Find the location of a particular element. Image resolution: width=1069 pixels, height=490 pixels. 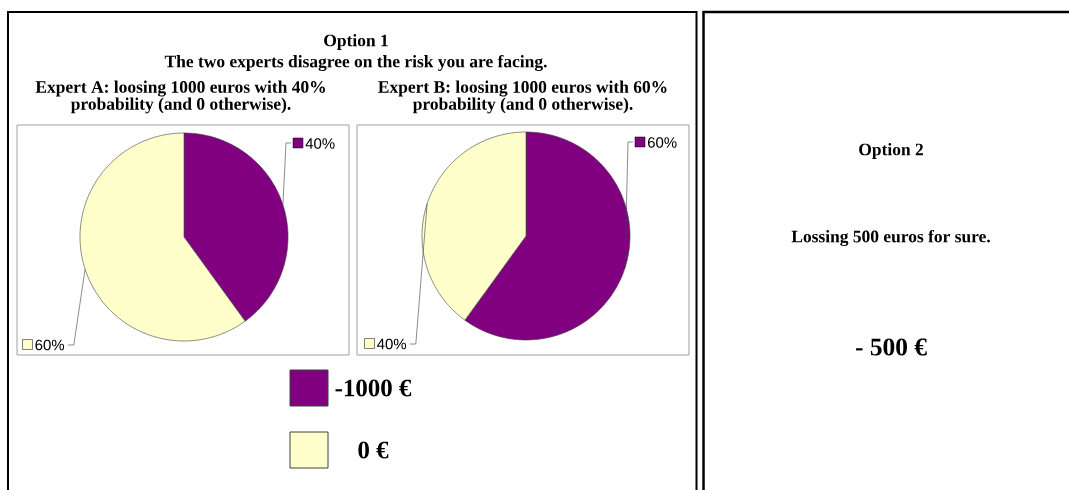

text: Option 1 is located at coordinates (356, 42).